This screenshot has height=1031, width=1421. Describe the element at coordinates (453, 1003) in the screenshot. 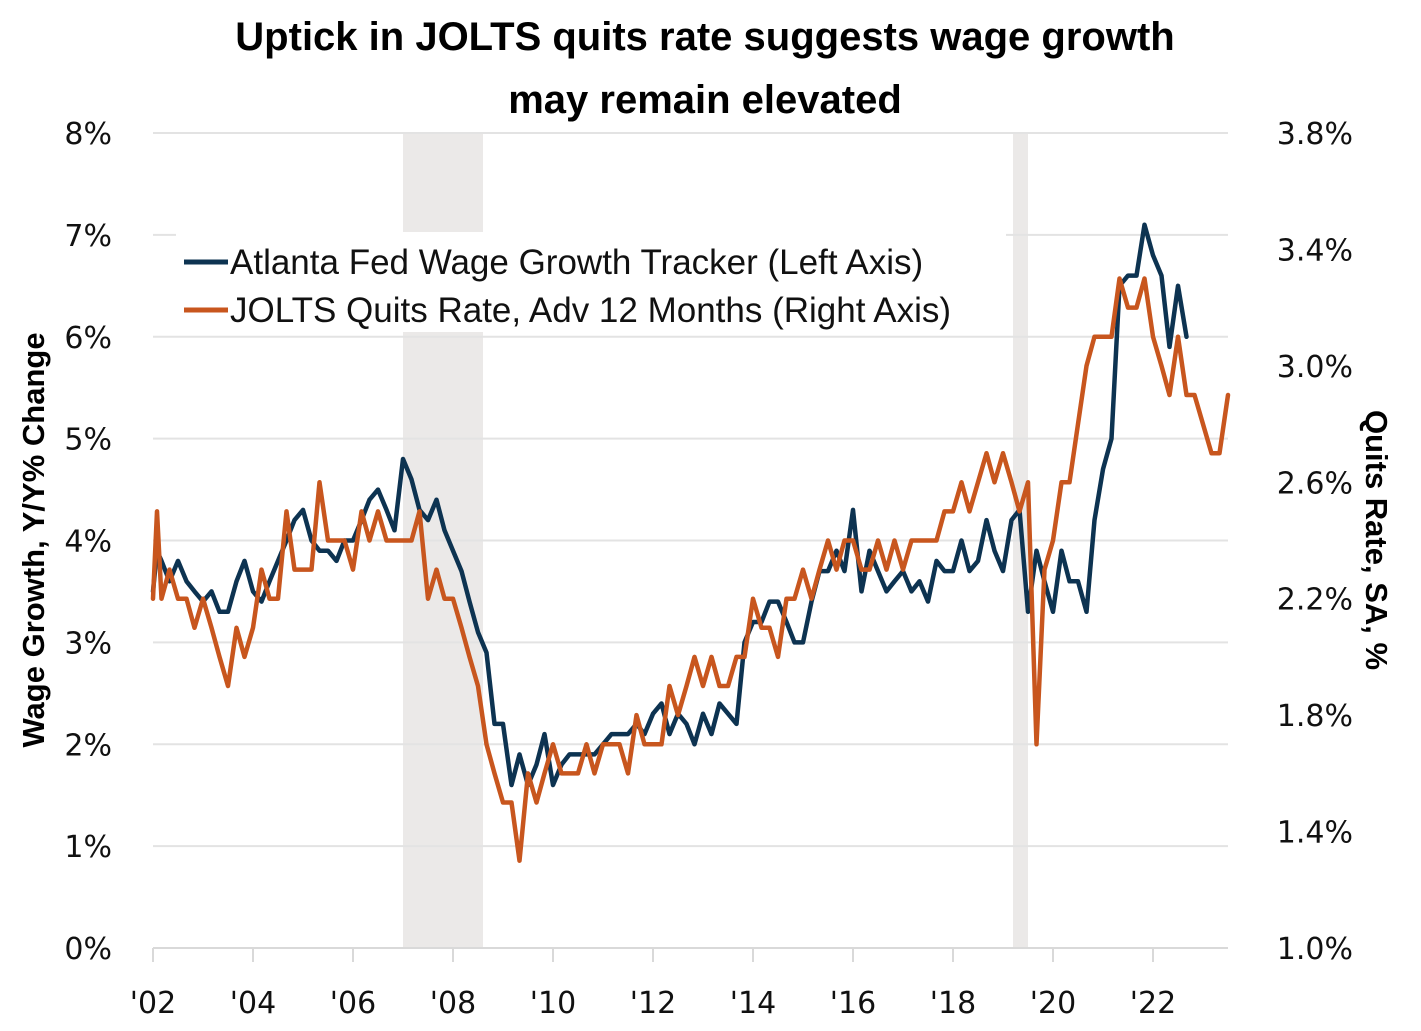

I see `x-tick-label: '08` at that location.